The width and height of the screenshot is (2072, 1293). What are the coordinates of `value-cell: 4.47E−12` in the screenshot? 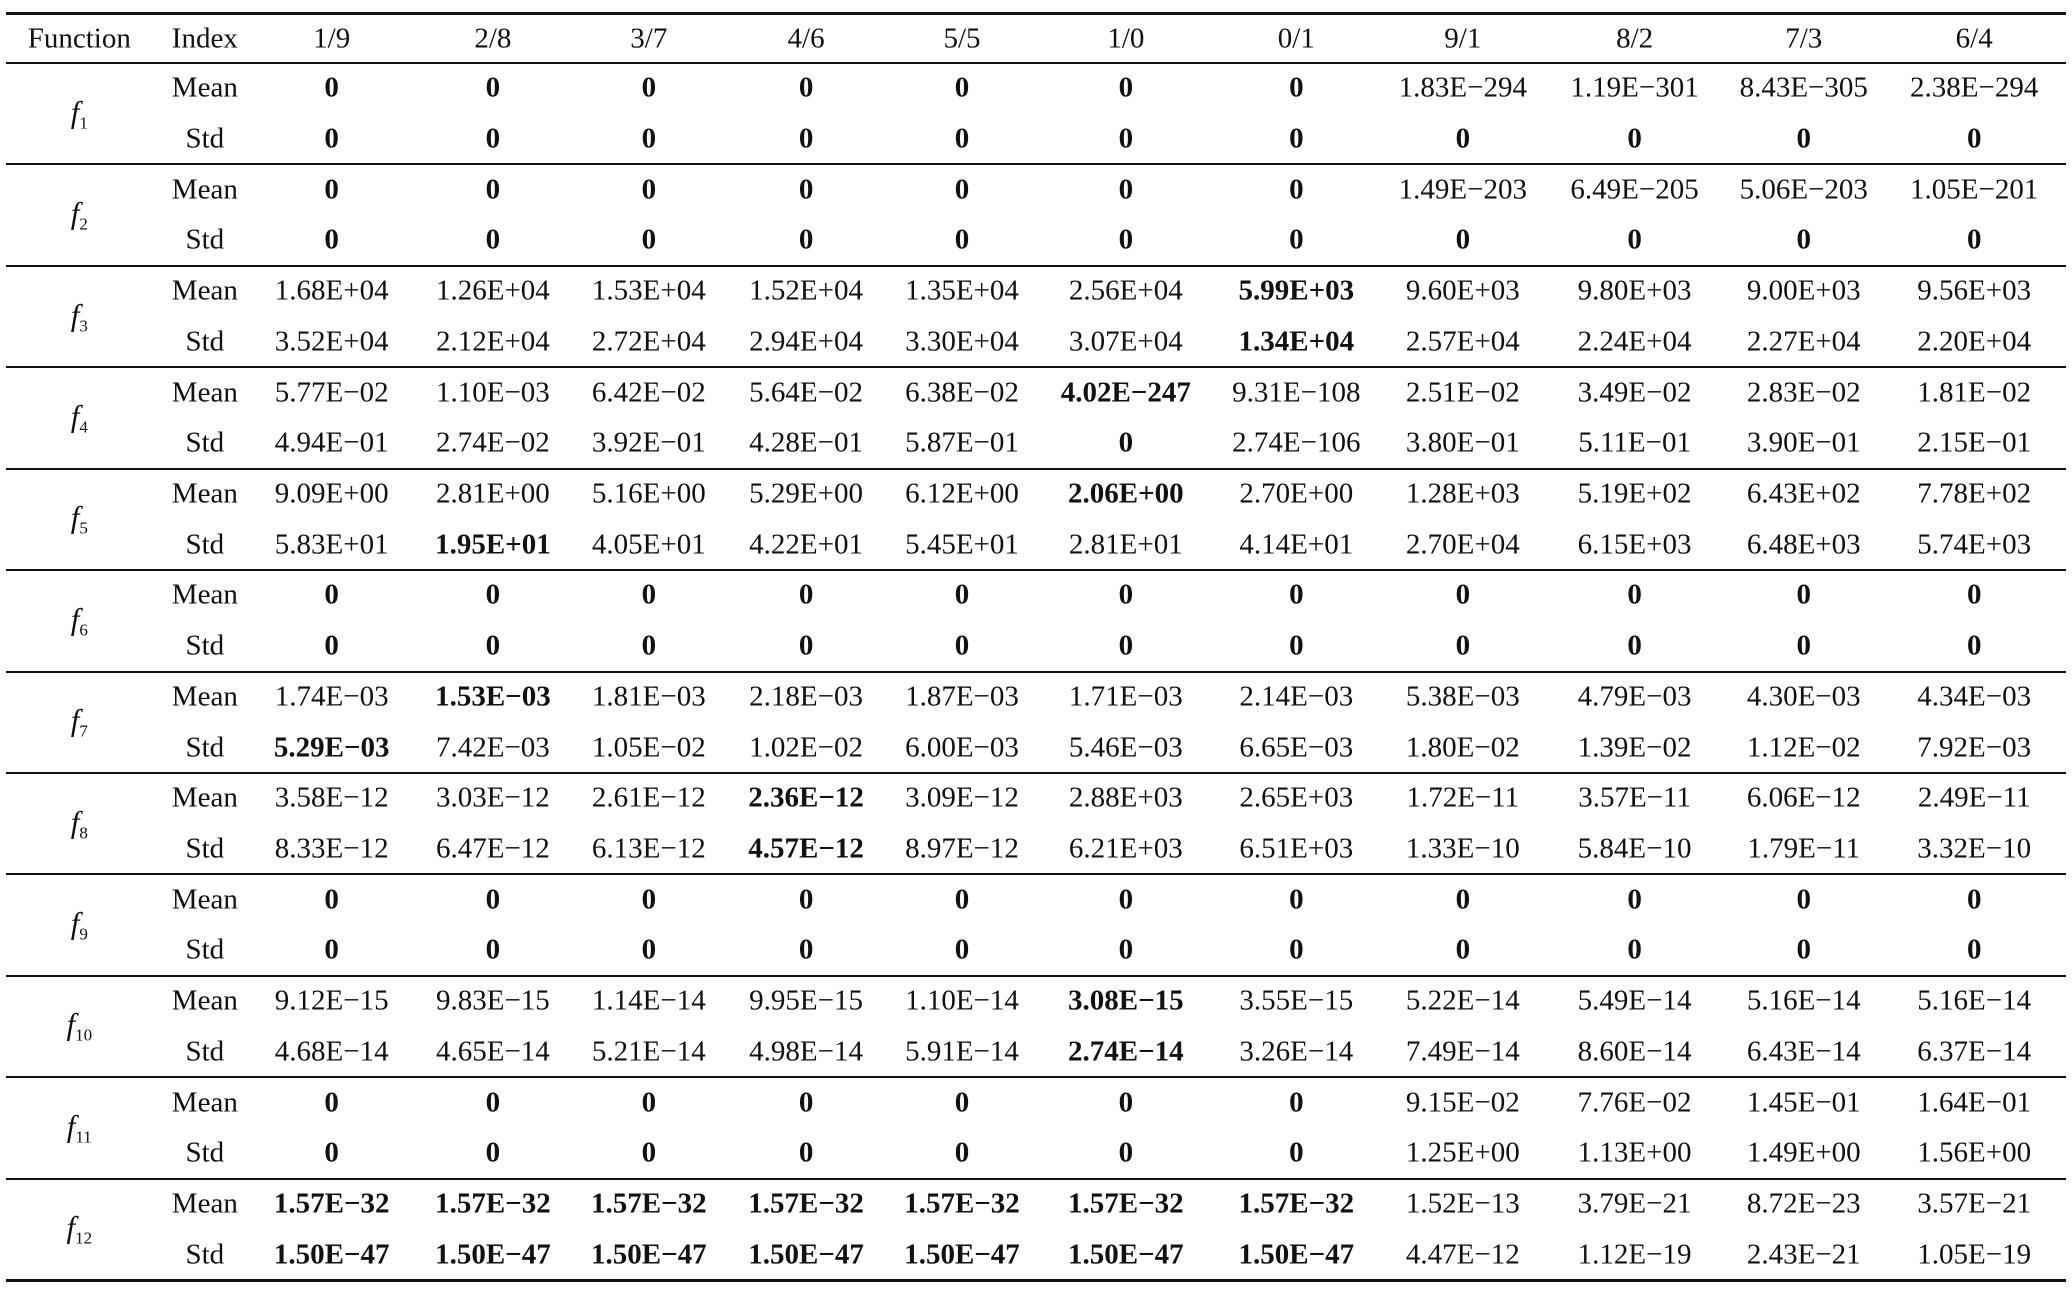 It's located at (1462, 1254).